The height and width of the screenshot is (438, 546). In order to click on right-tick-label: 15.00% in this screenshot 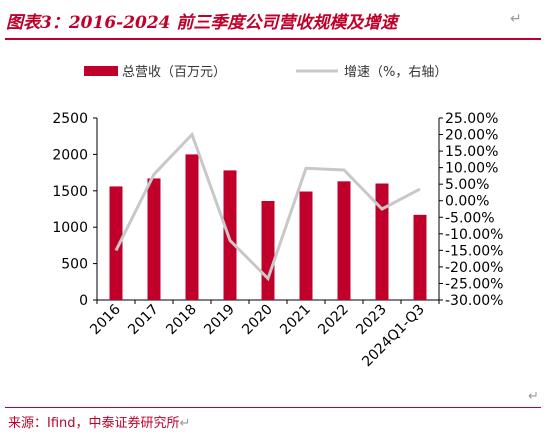, I will do `click(471, 152)`.